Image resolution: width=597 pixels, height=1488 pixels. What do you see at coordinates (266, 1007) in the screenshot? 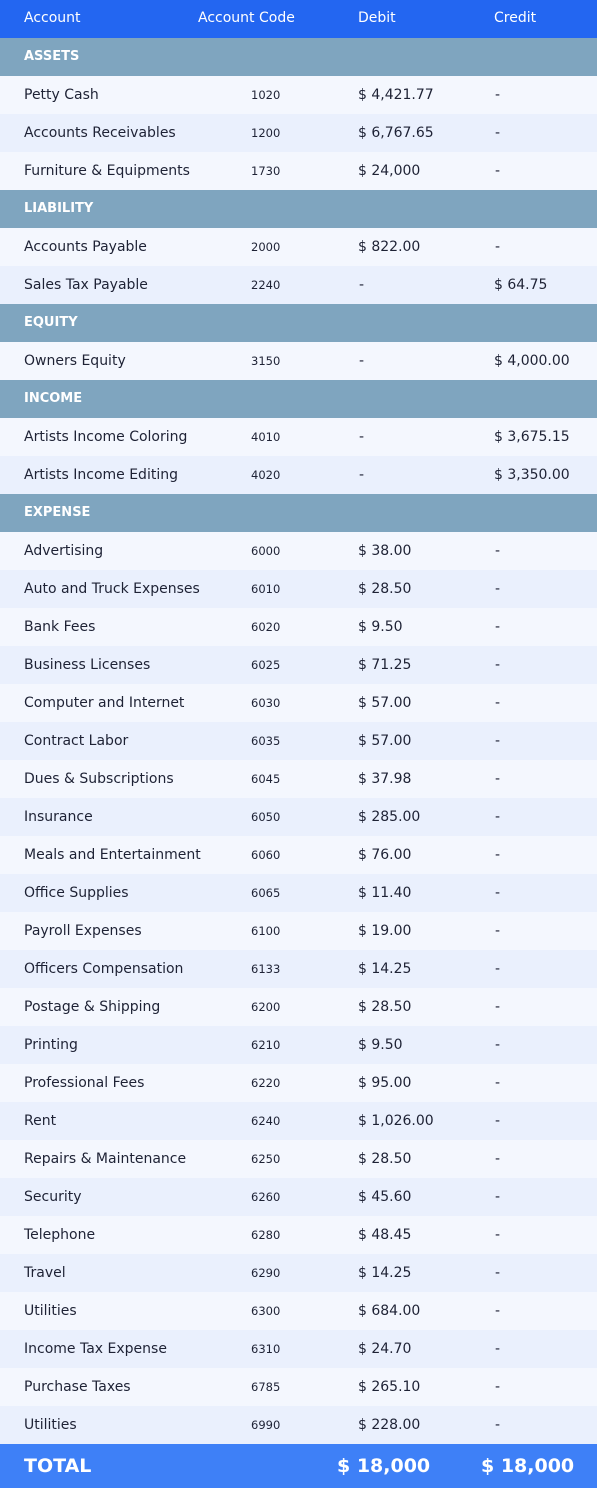
I see `account-code-cell: 6200` at bounding box center [266, 1007].